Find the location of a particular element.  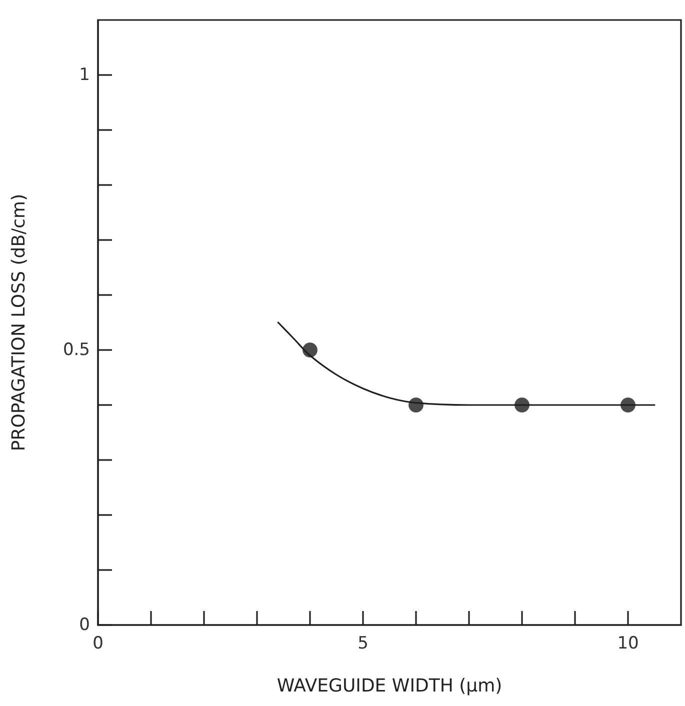

y-tick-label: 1 is located at coordinates (84, 75).